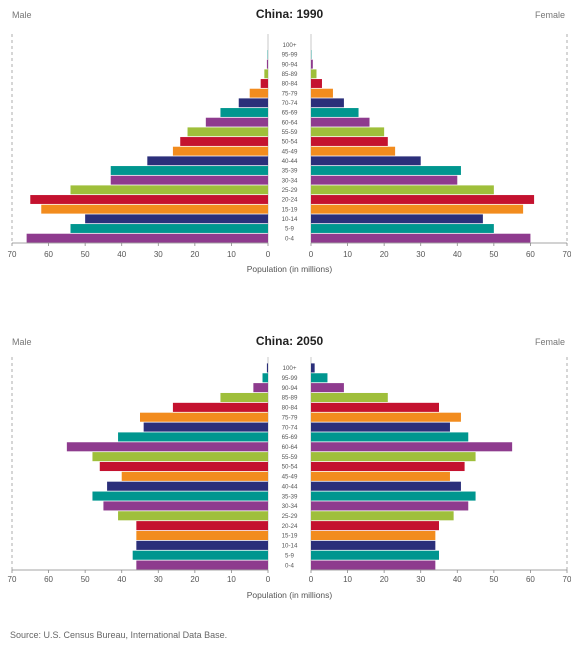  Describe the element at coordinates (85, 254) in the screenshot. I see `chart-0-tick-label: 50` at that location.